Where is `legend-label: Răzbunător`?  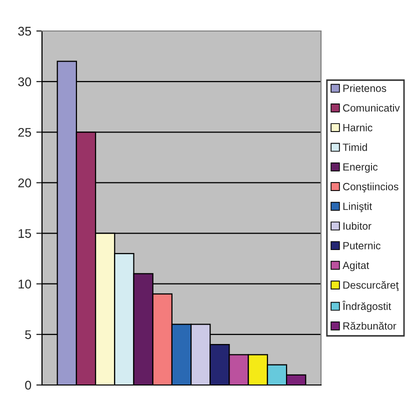 legend-label: Răzbunător is located at coordinates (369, 326).